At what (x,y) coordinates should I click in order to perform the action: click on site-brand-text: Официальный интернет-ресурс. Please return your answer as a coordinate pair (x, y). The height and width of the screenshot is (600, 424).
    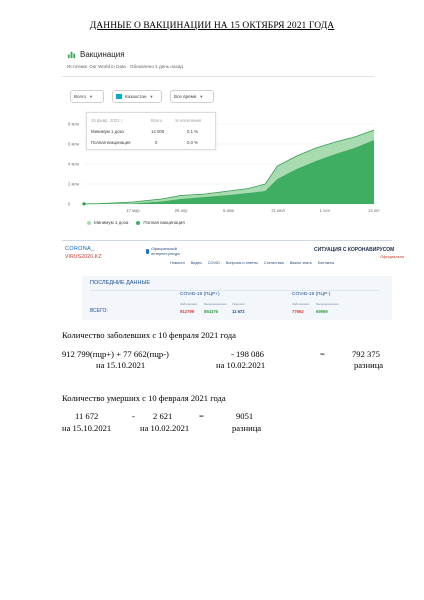
    Looking at the image, I should click on (166, 251).